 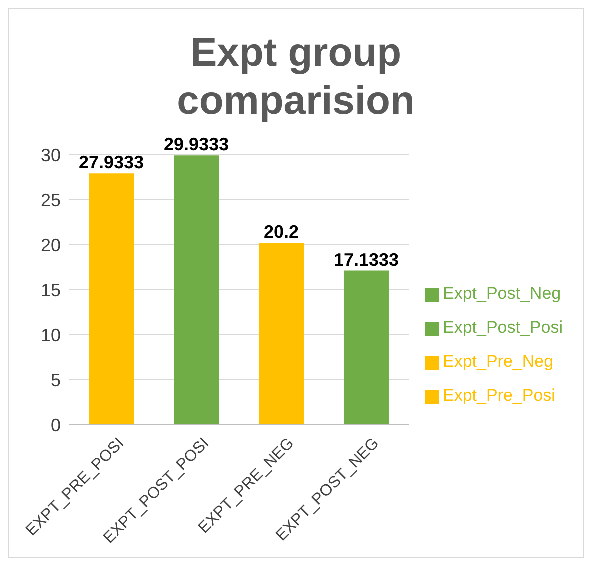 I want to click on data-label: 27.9333, so click(x=111, y=162).